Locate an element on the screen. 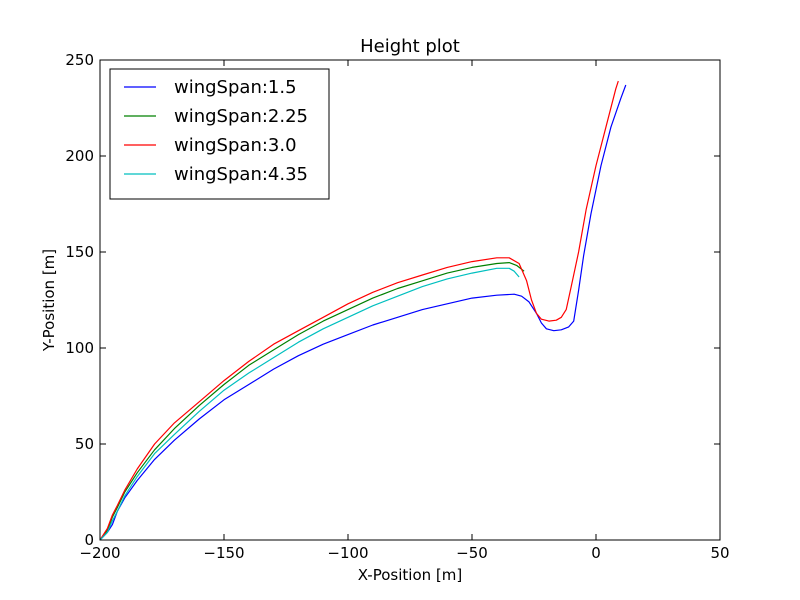 This screenshot has width=800, height=600. x-tick-label: −150 is located at coordinates (223, 553).